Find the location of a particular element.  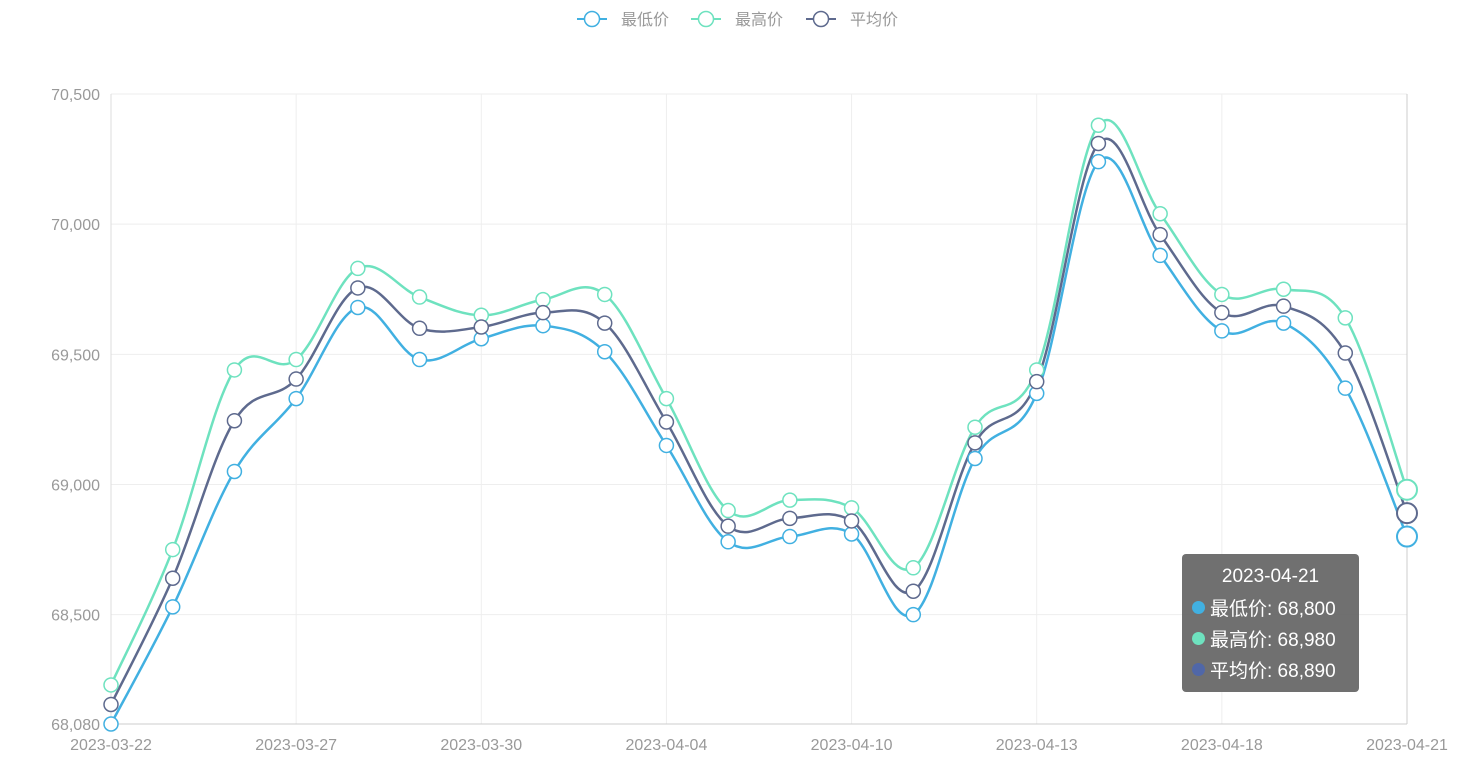

tooltip-row-high: 最高价: 68,980 is located at coordinates (1270, 638).